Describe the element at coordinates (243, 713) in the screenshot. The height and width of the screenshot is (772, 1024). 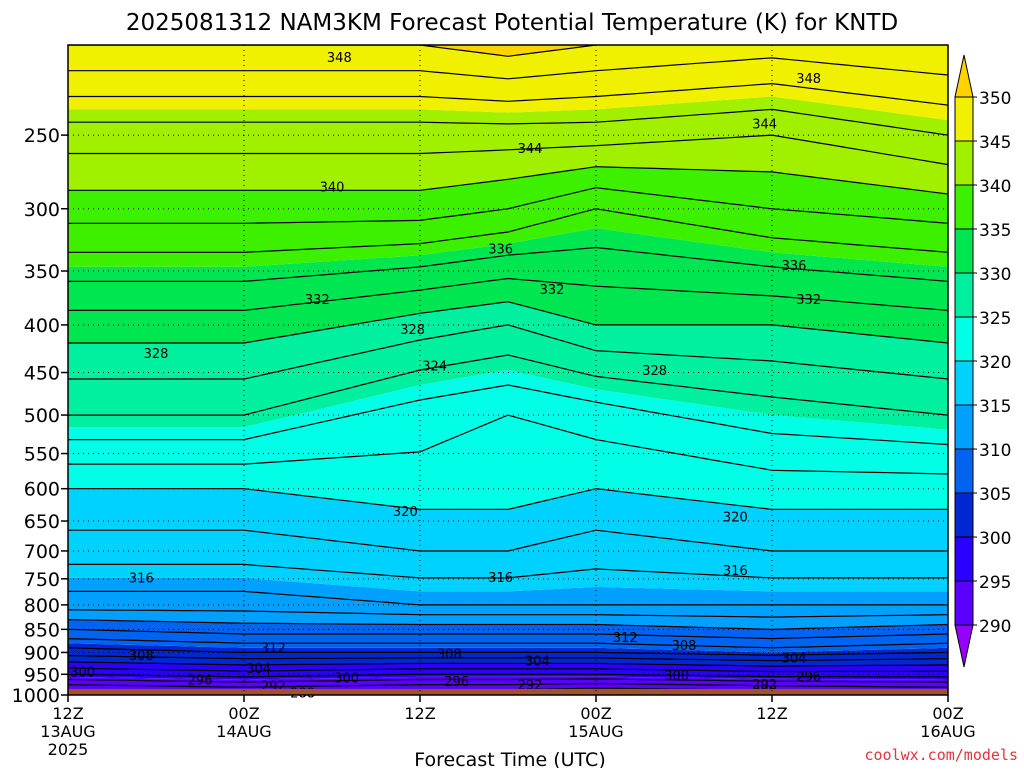
I see `x-tick-label: 00Z` at that location.